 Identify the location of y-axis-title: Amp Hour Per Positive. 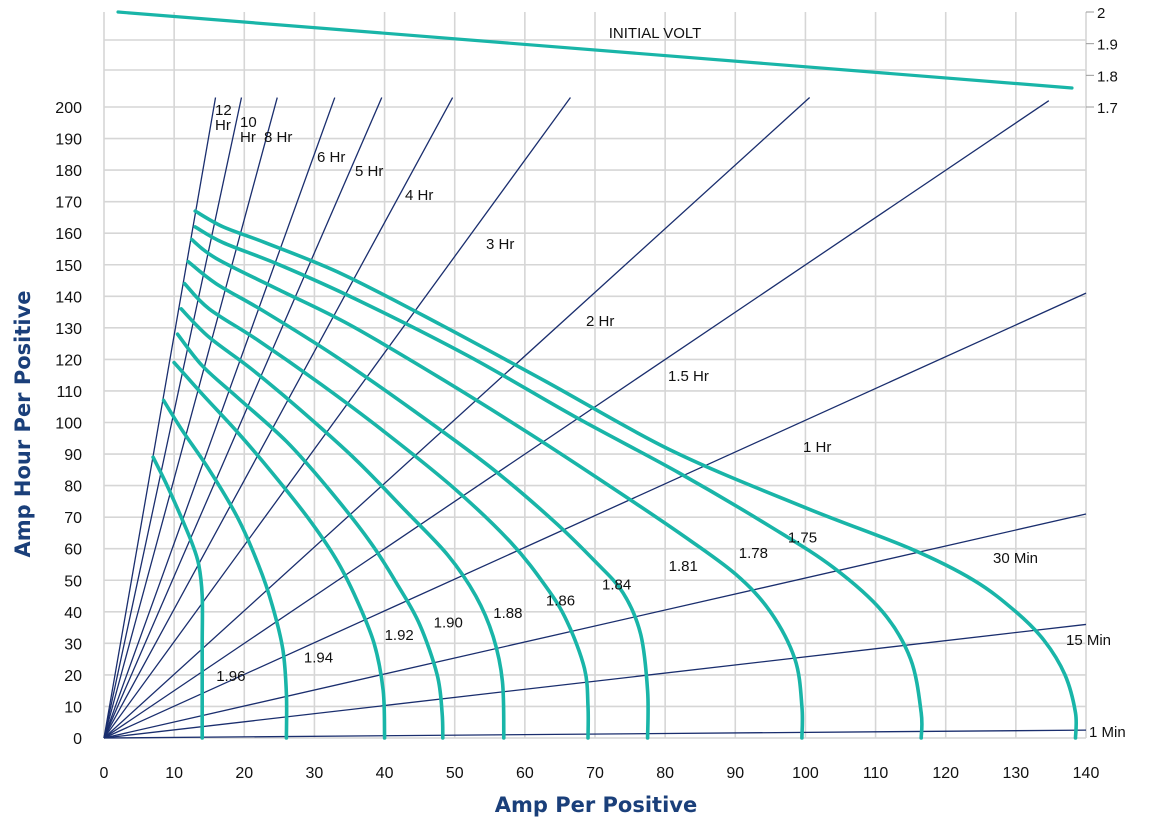
(23, 423).